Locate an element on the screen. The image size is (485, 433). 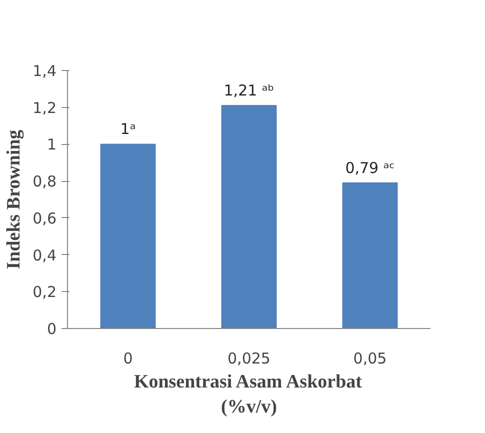
y-tick-label: 0,2 is located at coordinates (44, 292).